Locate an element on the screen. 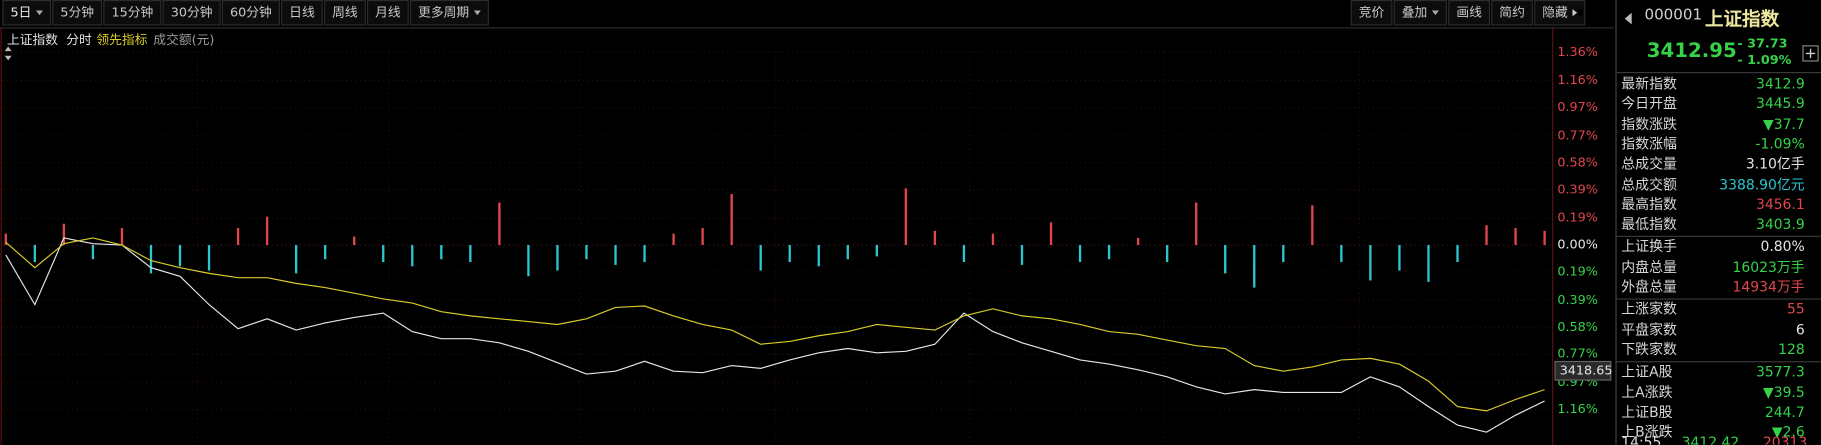  tool-bar: 竞价 叠加 画线 简约 隐藏 is located at coordinates (1468, 13).